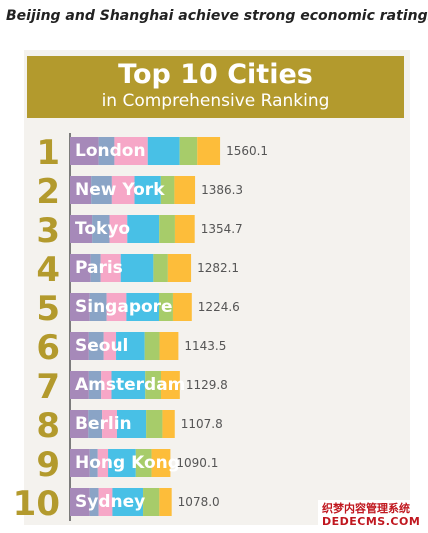 The height and width of the screenshot is (533, 428). I want to click on city-label: Seoul, so click(101, 346).